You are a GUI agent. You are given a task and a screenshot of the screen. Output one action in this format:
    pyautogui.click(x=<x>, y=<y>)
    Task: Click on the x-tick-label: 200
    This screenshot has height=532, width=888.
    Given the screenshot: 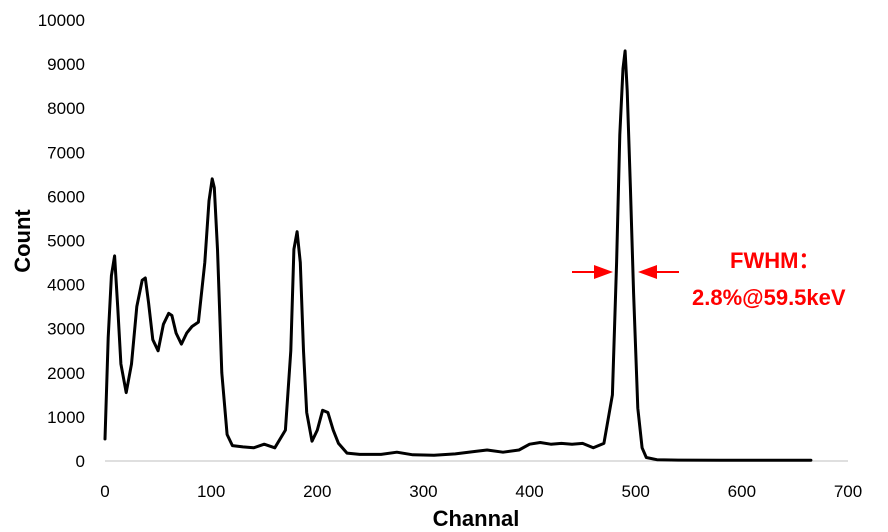 What is the action you would take?
    pyautogui.click(x=317, y=491)
    